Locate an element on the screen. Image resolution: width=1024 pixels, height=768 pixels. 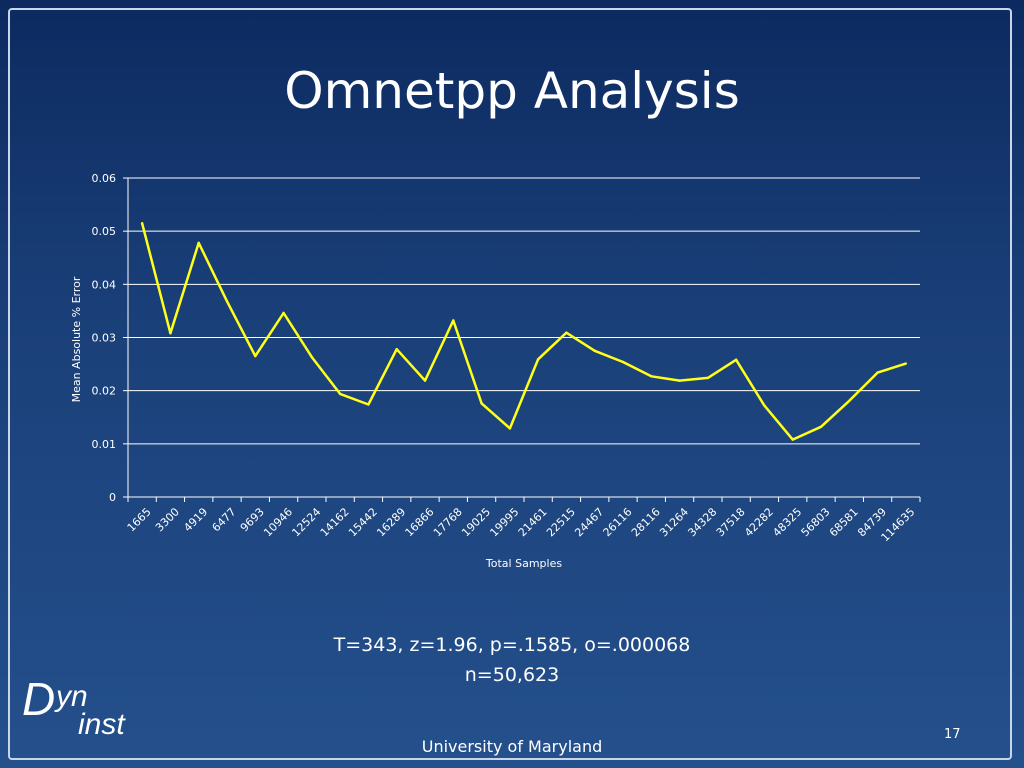
x-tick-label: 3300 is located at coordinates (167, 519).